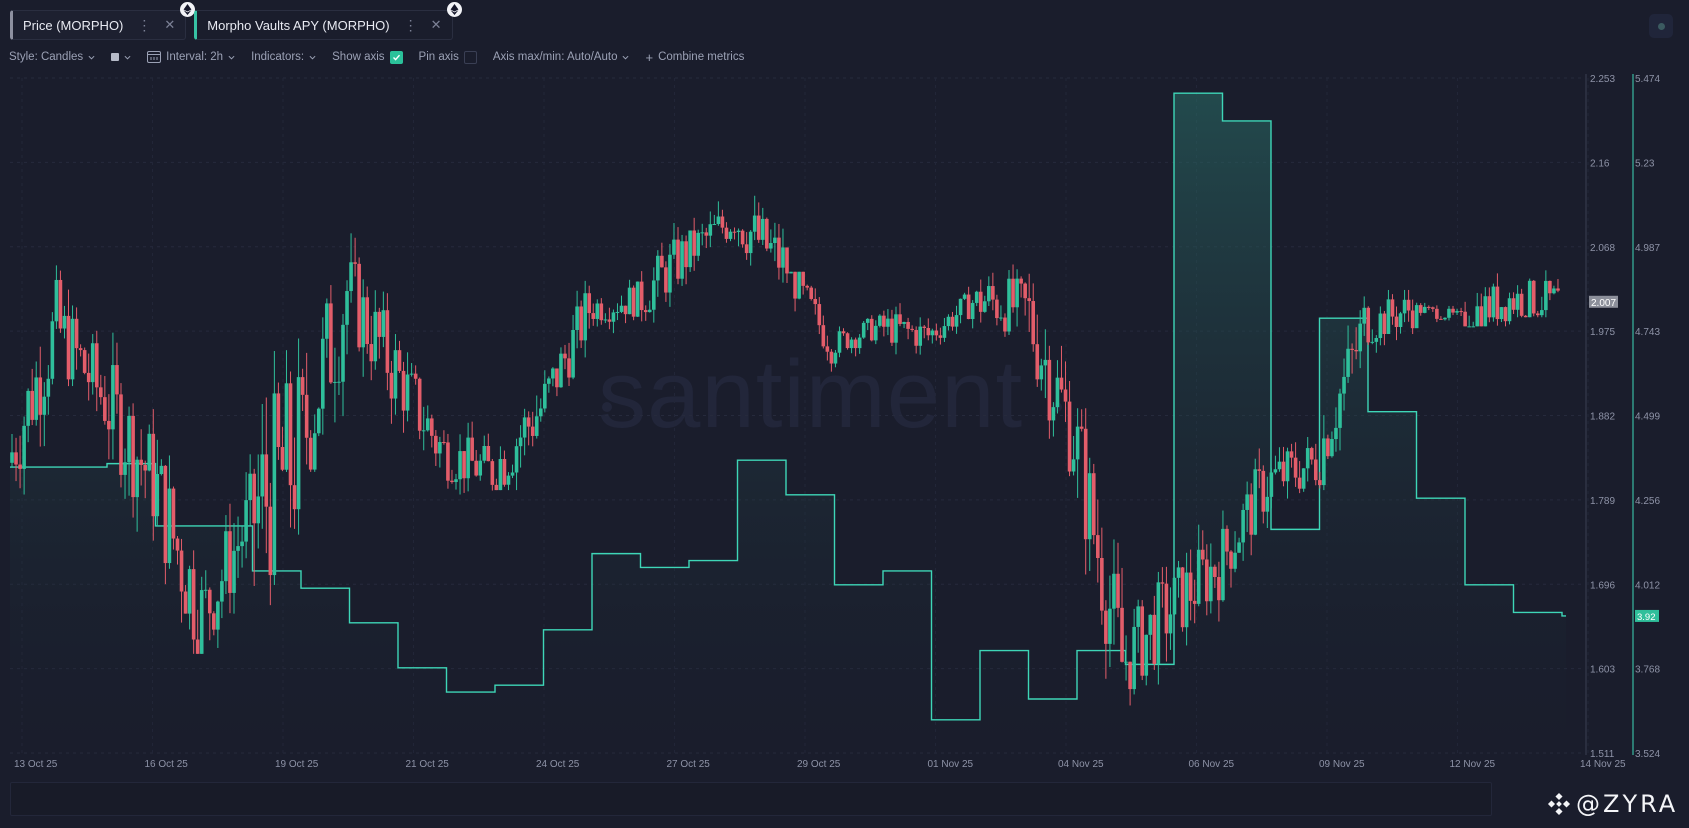  Describe the element at coordinates (396, 57) in the screenshot. I see `show-axis-checkbox` at that location.